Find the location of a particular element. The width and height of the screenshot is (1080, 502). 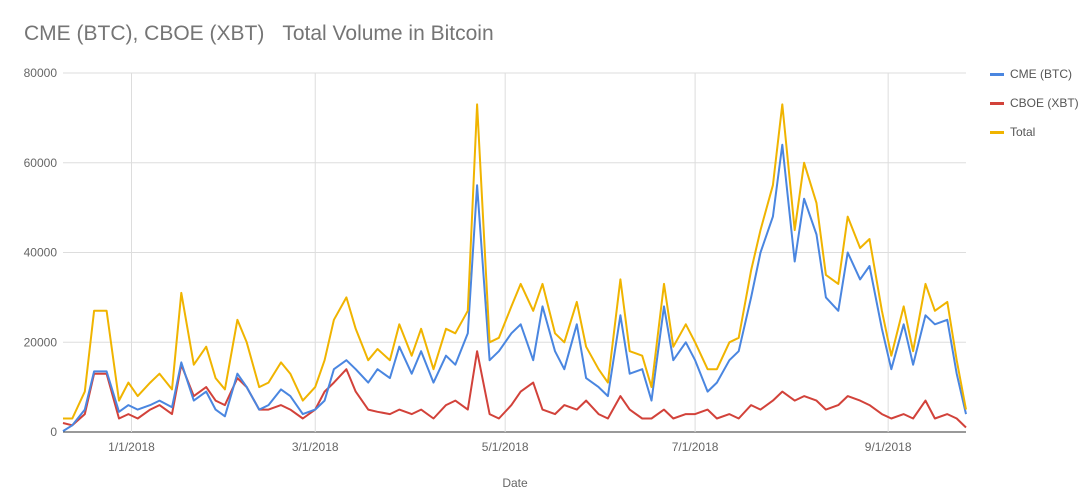

series-line-cboe-xbt is located at coordinates (514, 389).